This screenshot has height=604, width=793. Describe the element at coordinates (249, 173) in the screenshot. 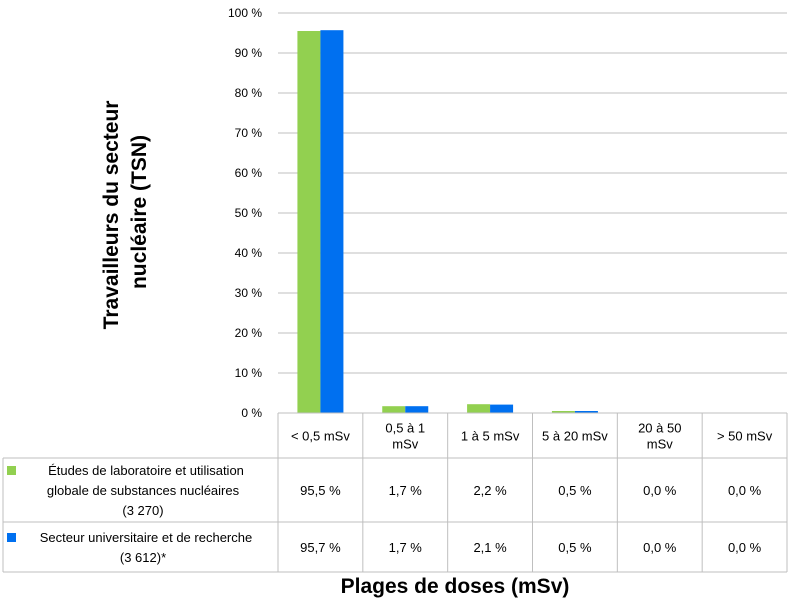

I see `y-tick-label: 60 %` at that location.